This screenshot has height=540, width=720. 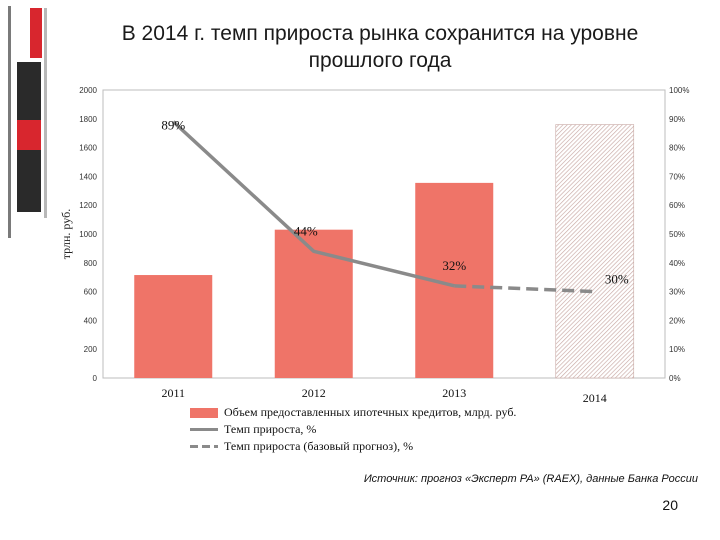 What do you see at coordinates (91, 349) in the screenshot?
I see `y-tick-label: 200` at bounding box center [91, 349].